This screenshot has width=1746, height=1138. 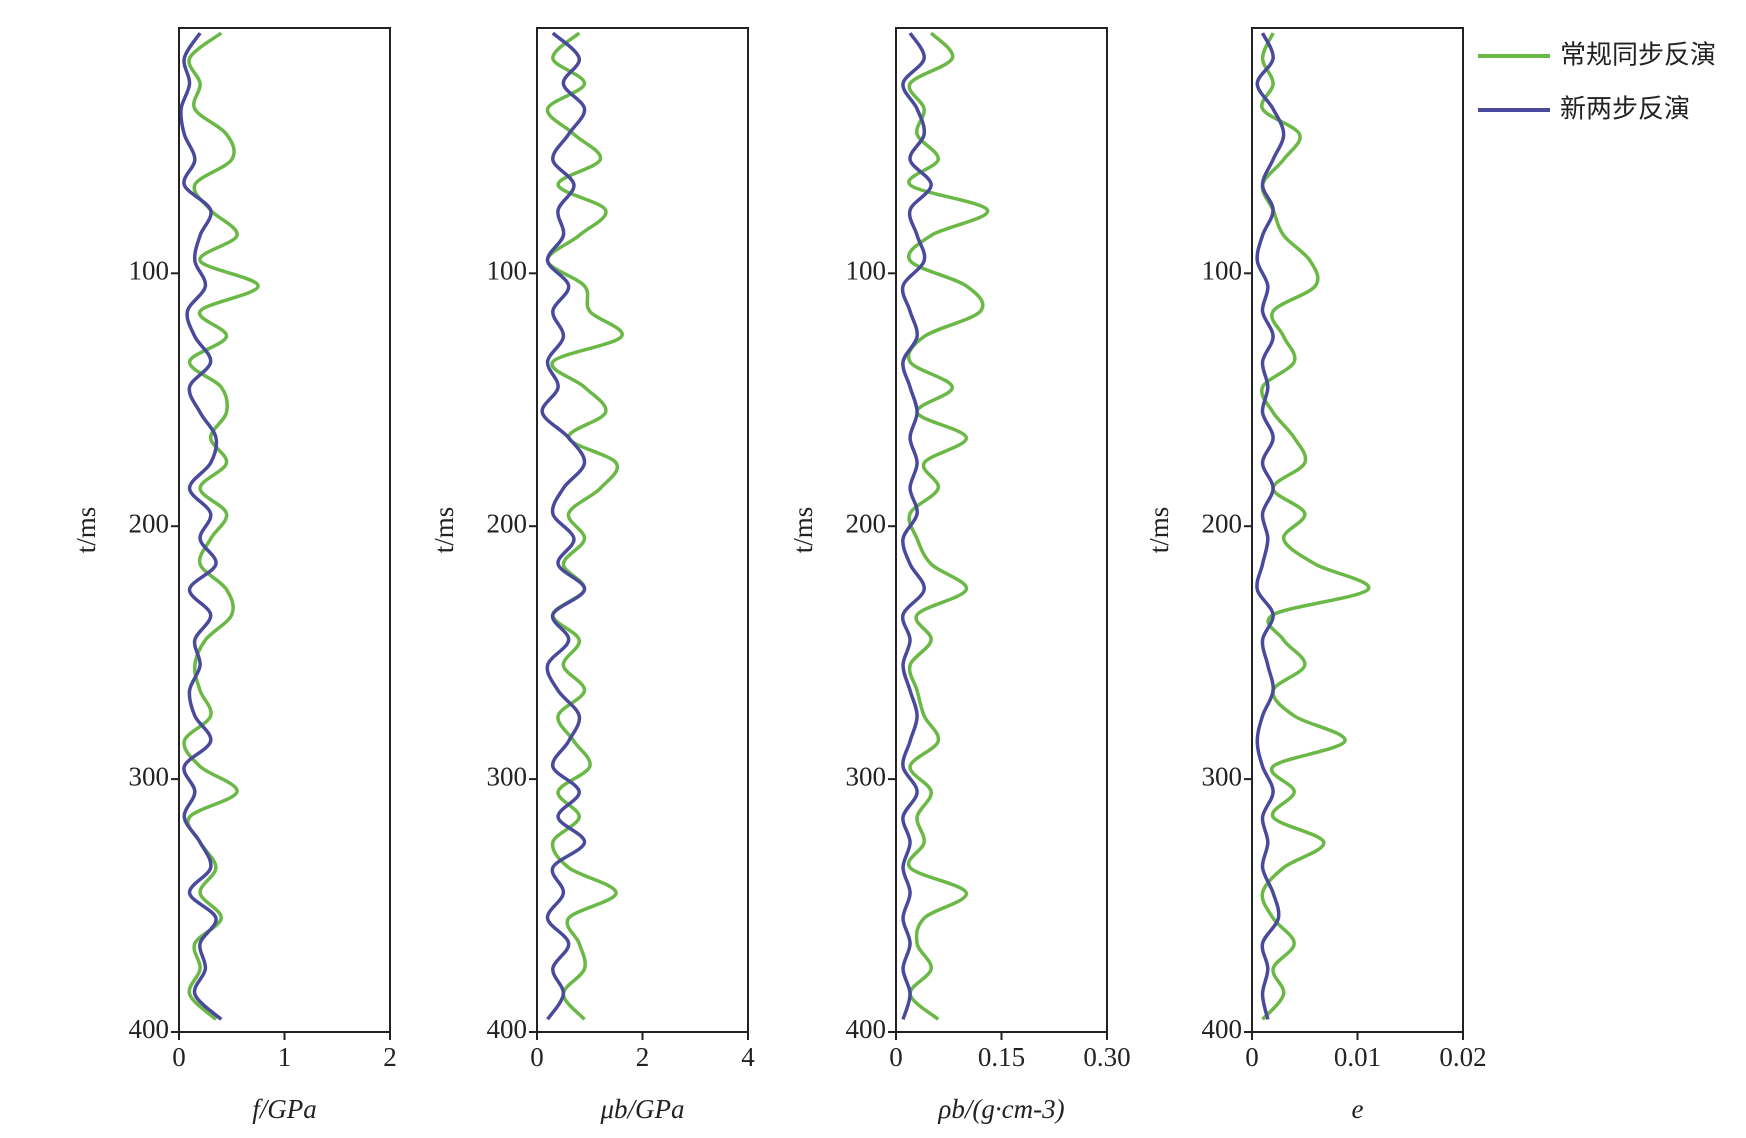 I want to click on x-axis-label: μb/GPa, so click(x=641, y=1109).